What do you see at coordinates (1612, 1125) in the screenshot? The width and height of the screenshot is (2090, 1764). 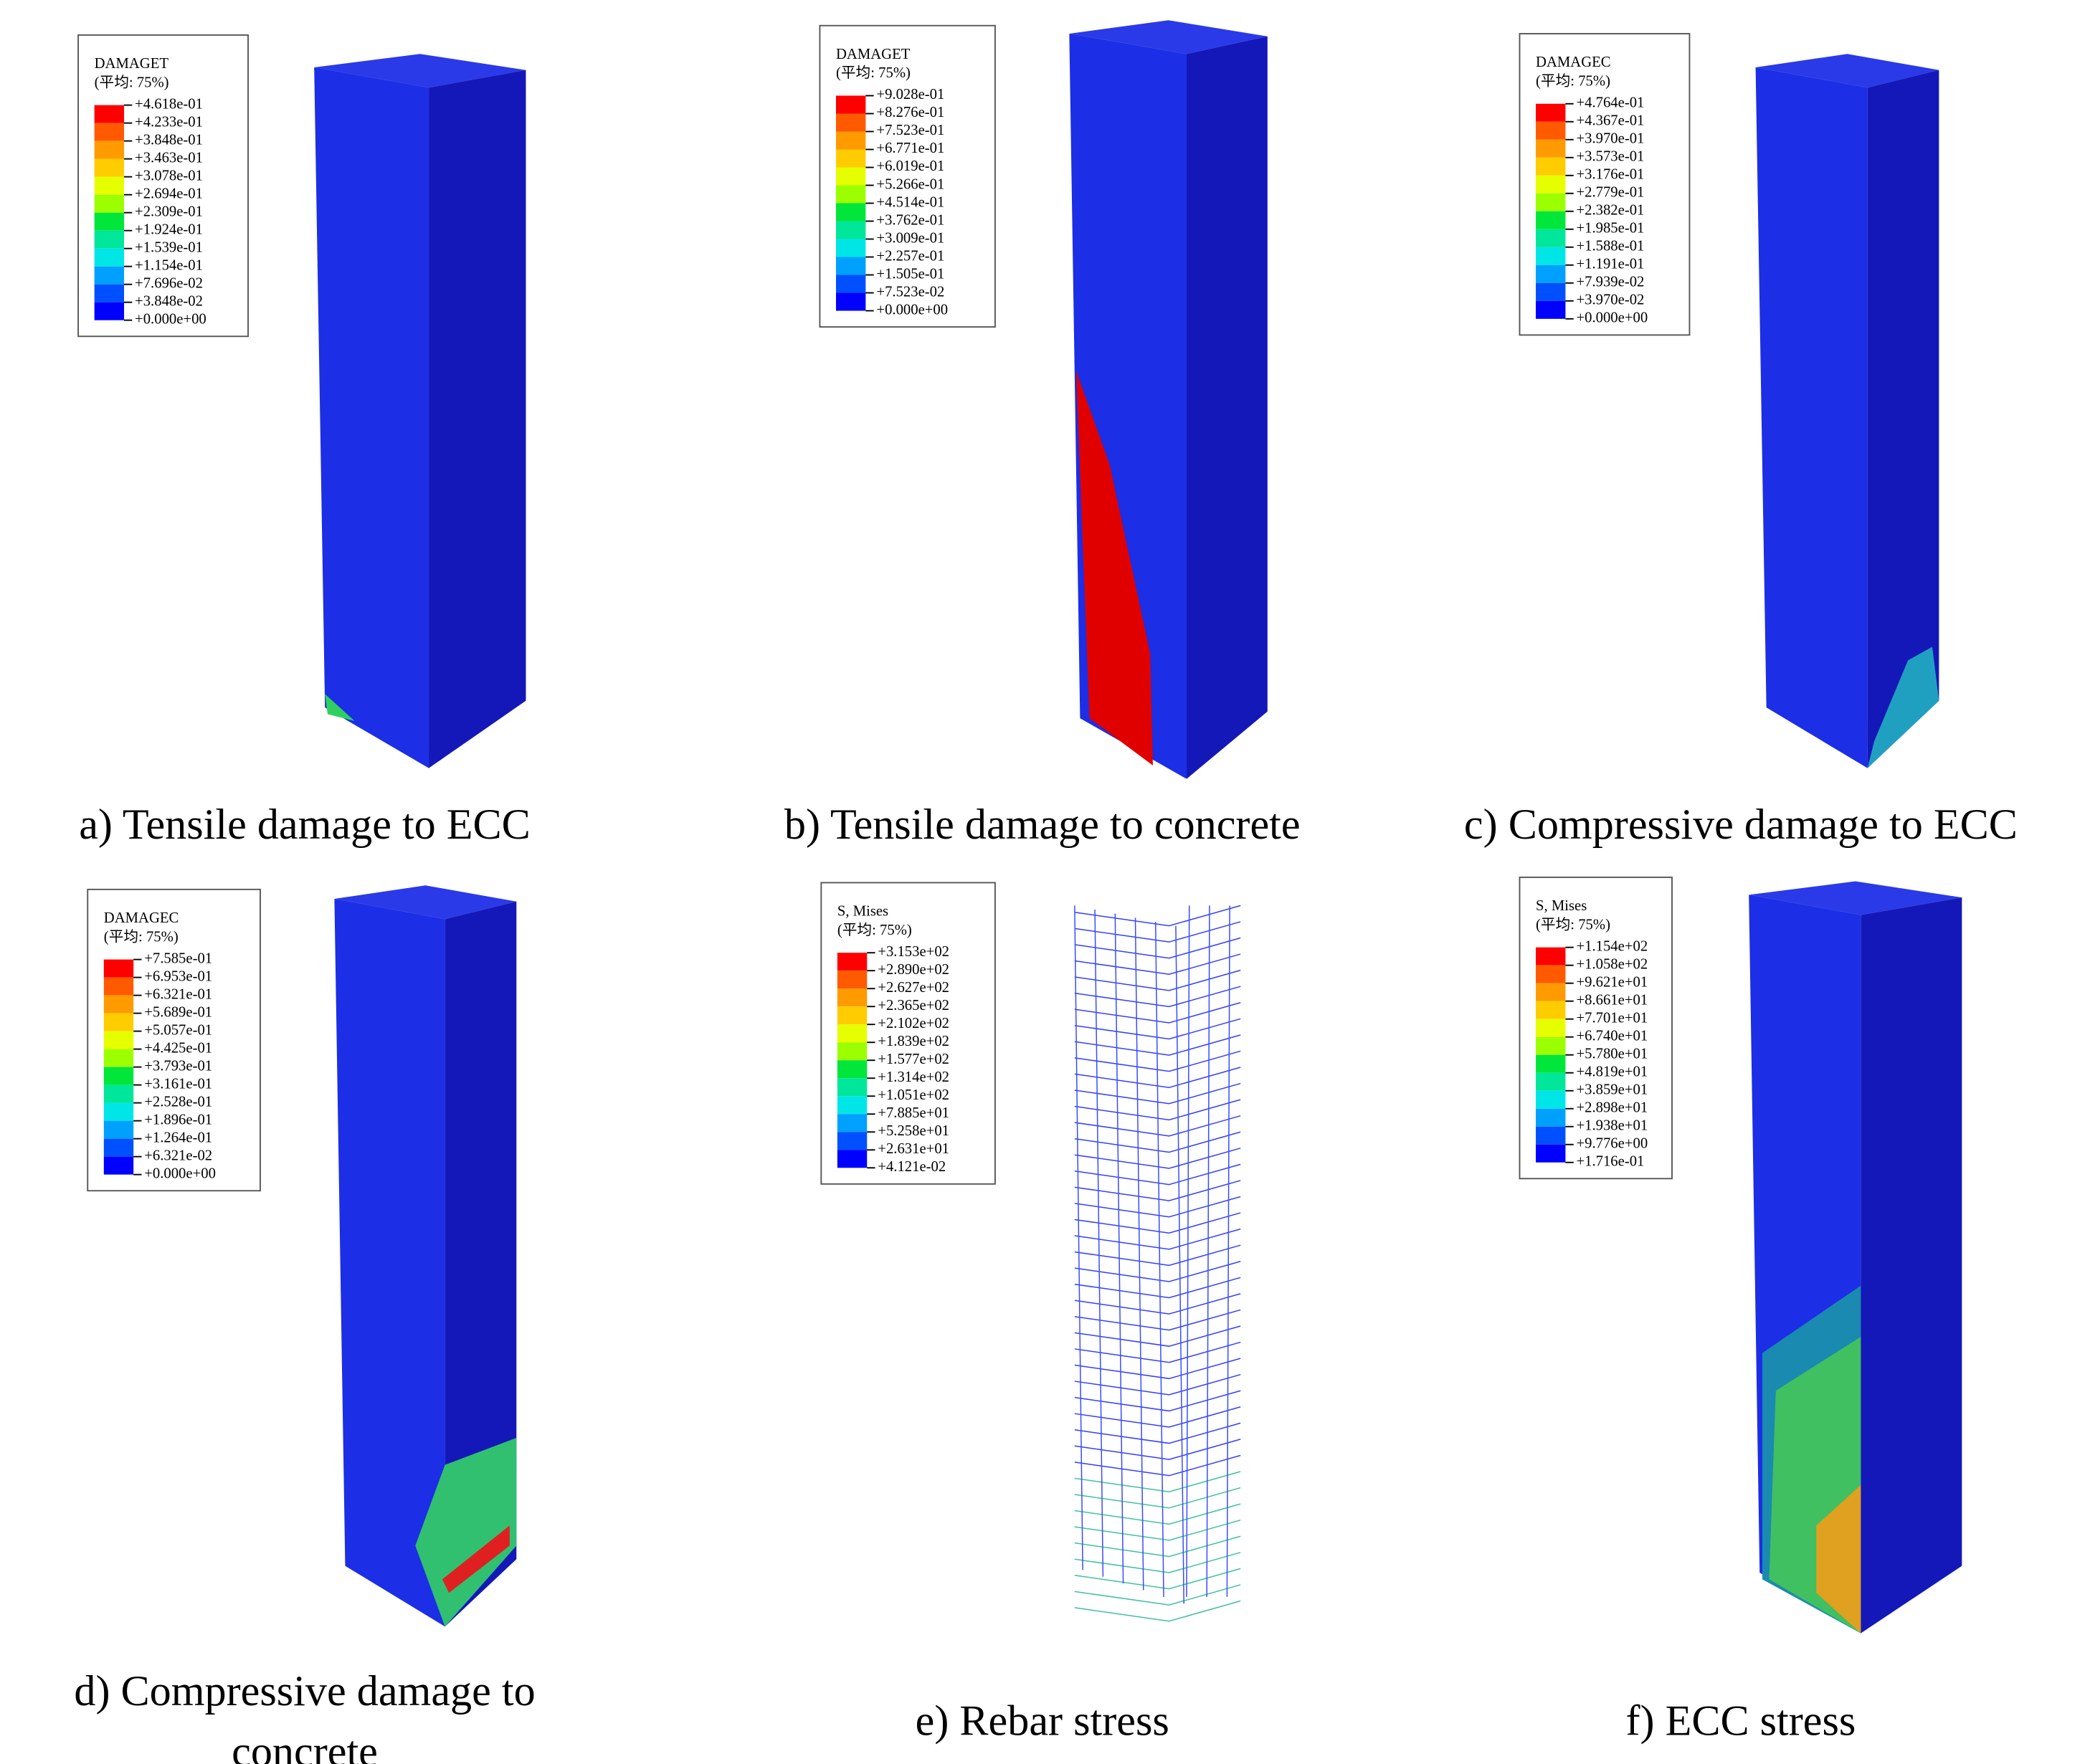 I see `legend-value: +1.938e+01` at bounding box center [1612, 1125].